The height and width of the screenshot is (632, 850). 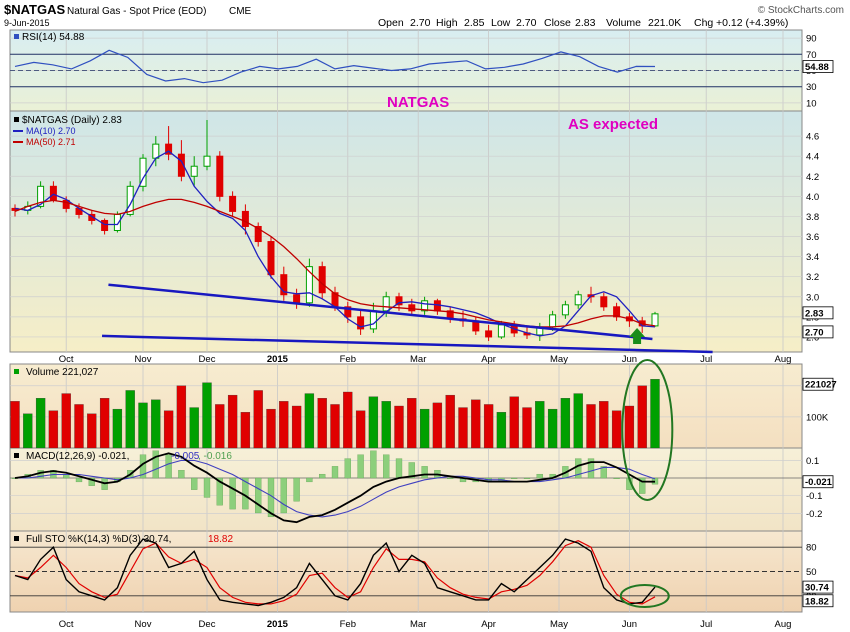 I want to click on low-label: Low, so click(x=501, y=23).